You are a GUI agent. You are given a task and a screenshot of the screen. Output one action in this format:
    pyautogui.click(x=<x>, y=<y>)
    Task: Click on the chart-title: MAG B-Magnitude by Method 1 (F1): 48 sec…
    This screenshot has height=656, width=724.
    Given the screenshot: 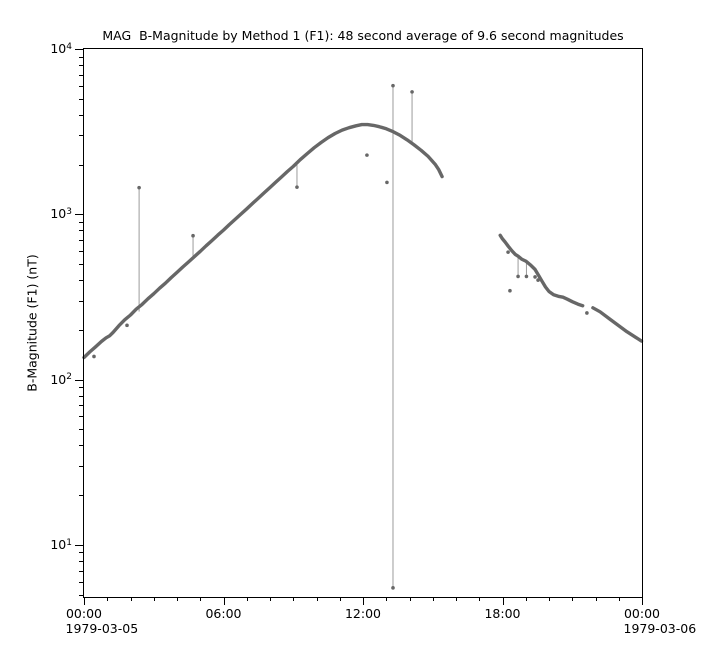 What is the action you would take?
    pyautogui.click(x=363, y=35)
    